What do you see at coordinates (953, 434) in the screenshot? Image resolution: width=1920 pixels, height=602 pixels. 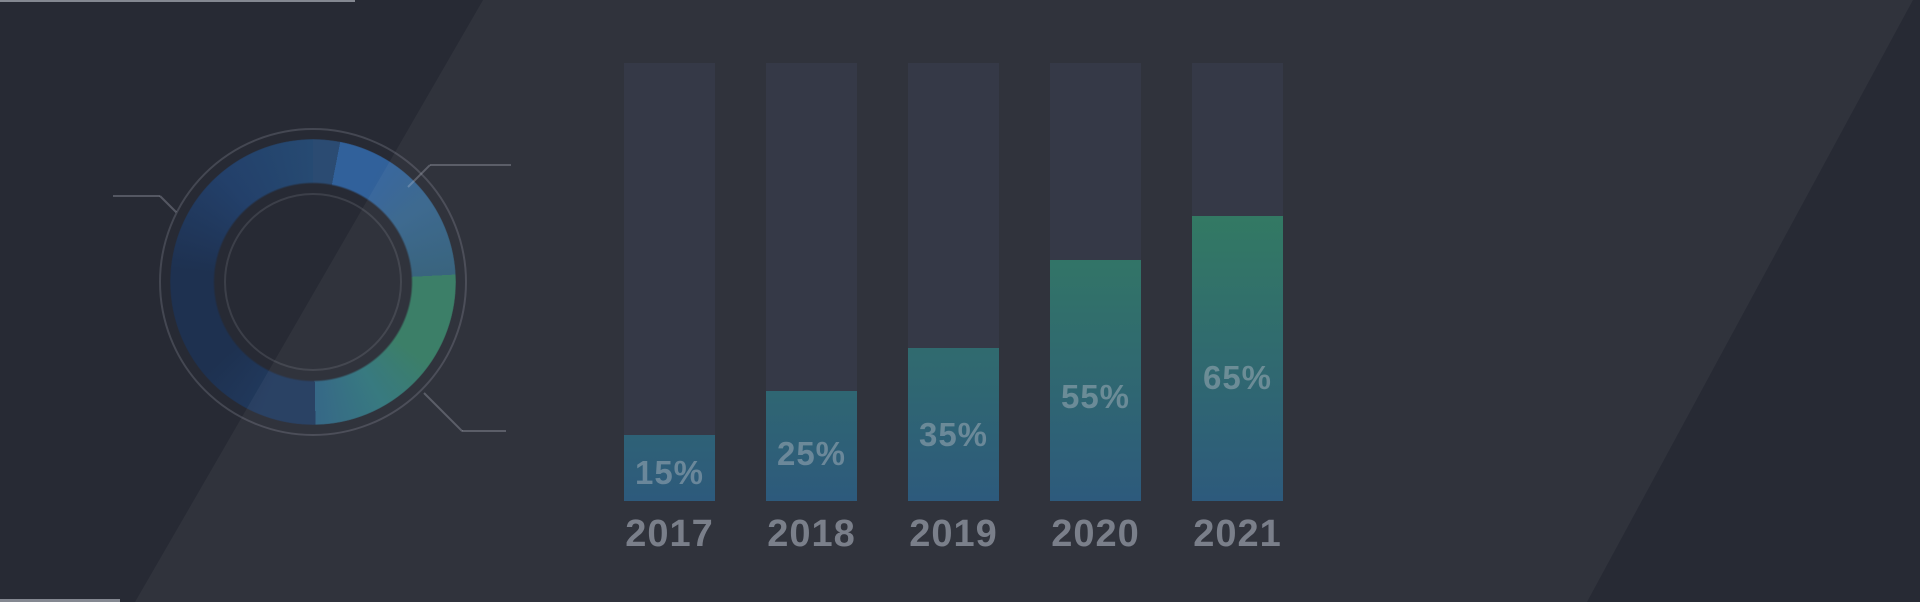 I see `bar-value-label: 35%` at bounding box center [953, 434].